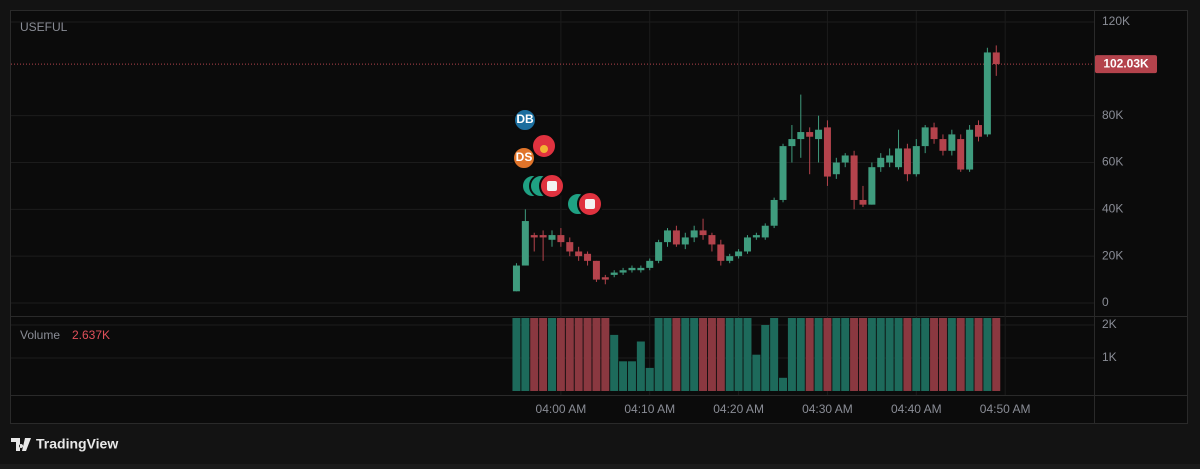  I want to click on brand-logo: TradingView, so click(64, 444).